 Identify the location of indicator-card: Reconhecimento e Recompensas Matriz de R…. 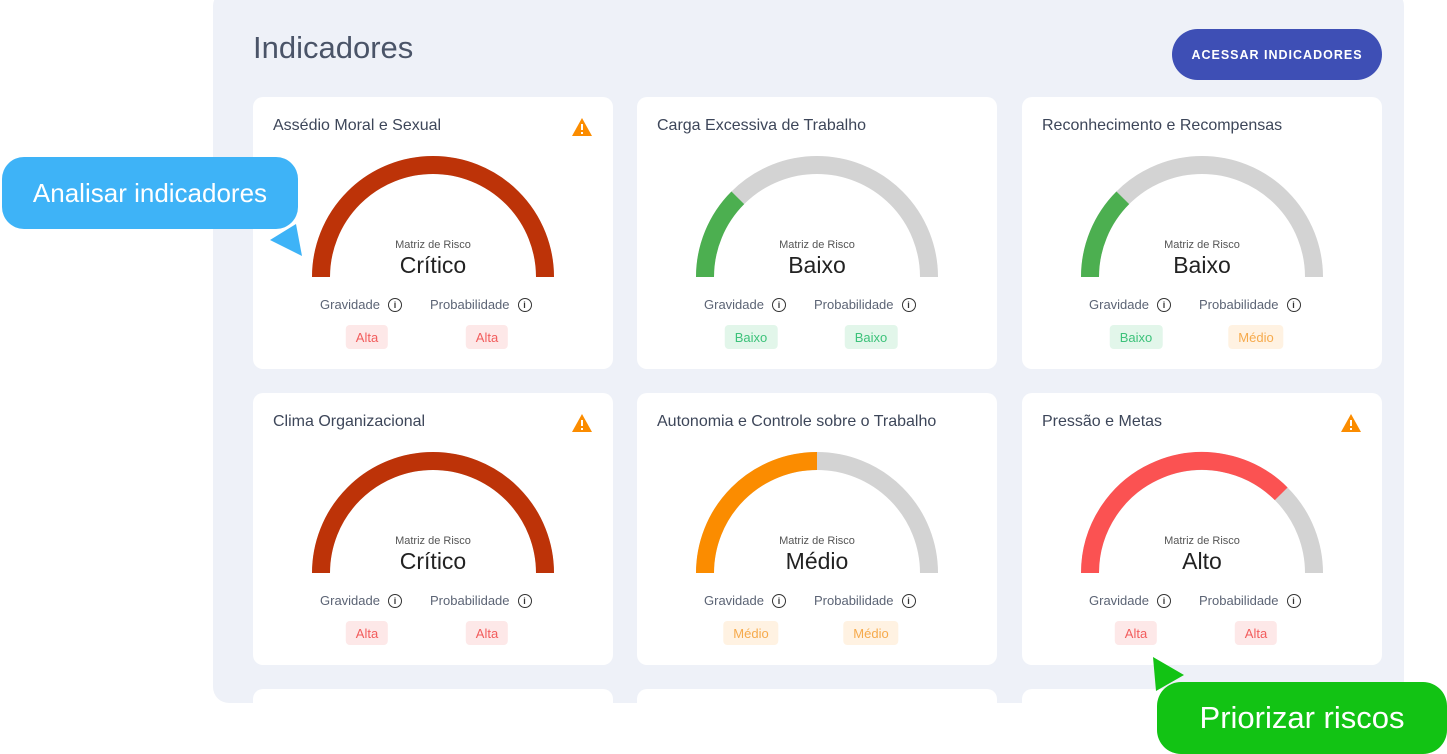
(1202, 233).